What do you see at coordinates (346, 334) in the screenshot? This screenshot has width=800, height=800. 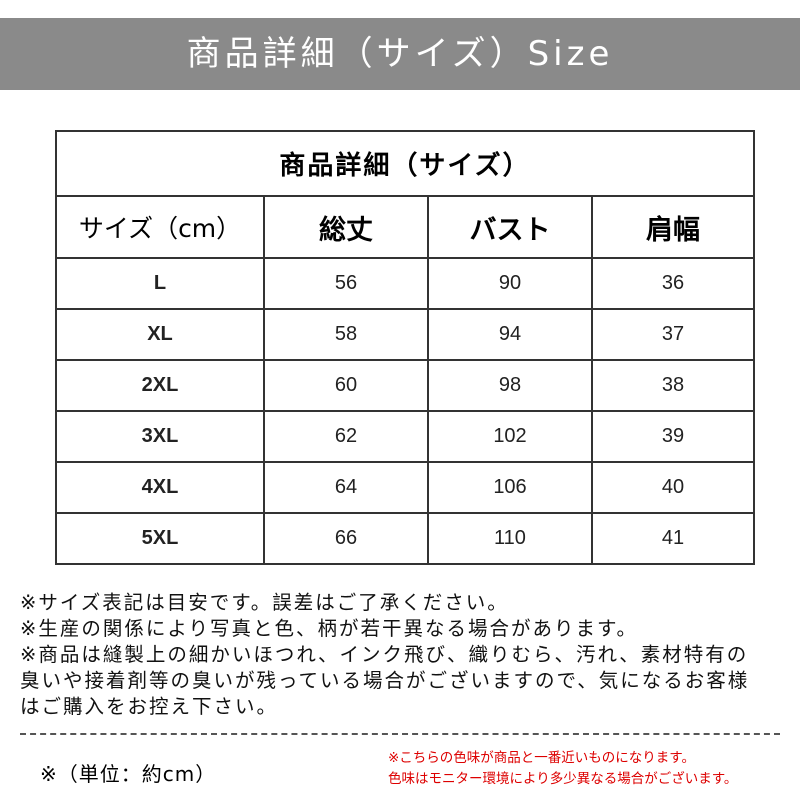 I see `table-cell: 58` at bounding box center [346, 334].